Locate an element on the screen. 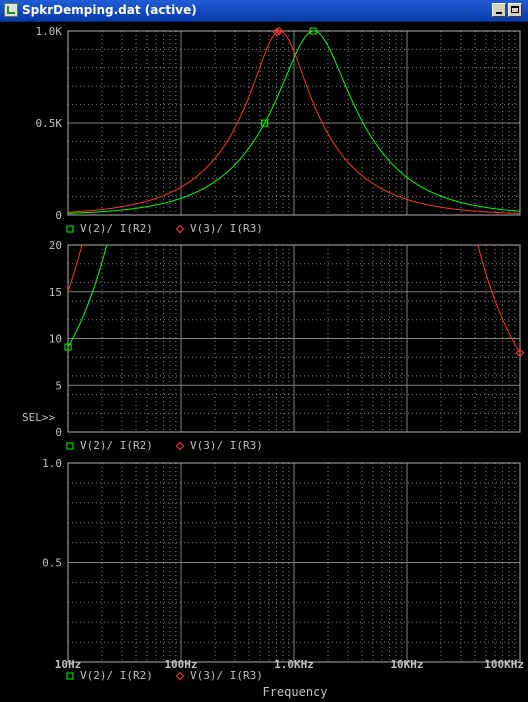 The image size is (528, 702). y-tick-label: 0.5K is located at coordinates (49, 123).